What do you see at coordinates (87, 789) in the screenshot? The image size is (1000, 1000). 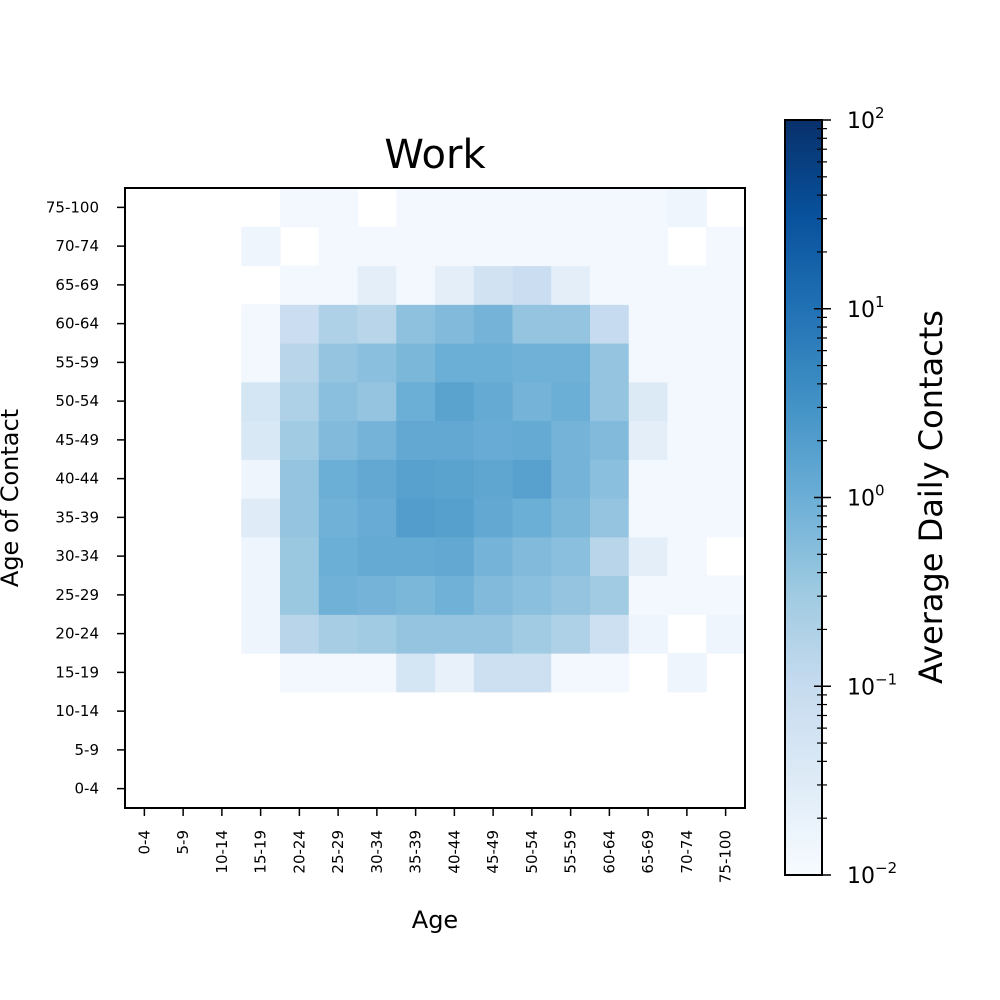 I see `y-tick-label: 0-4` at bounding box center [87, 789].